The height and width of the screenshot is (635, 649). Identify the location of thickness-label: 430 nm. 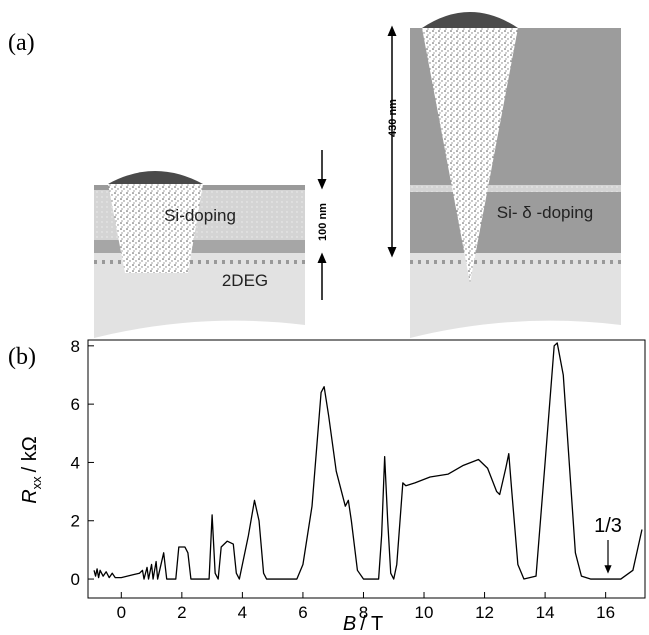
(393, 118).